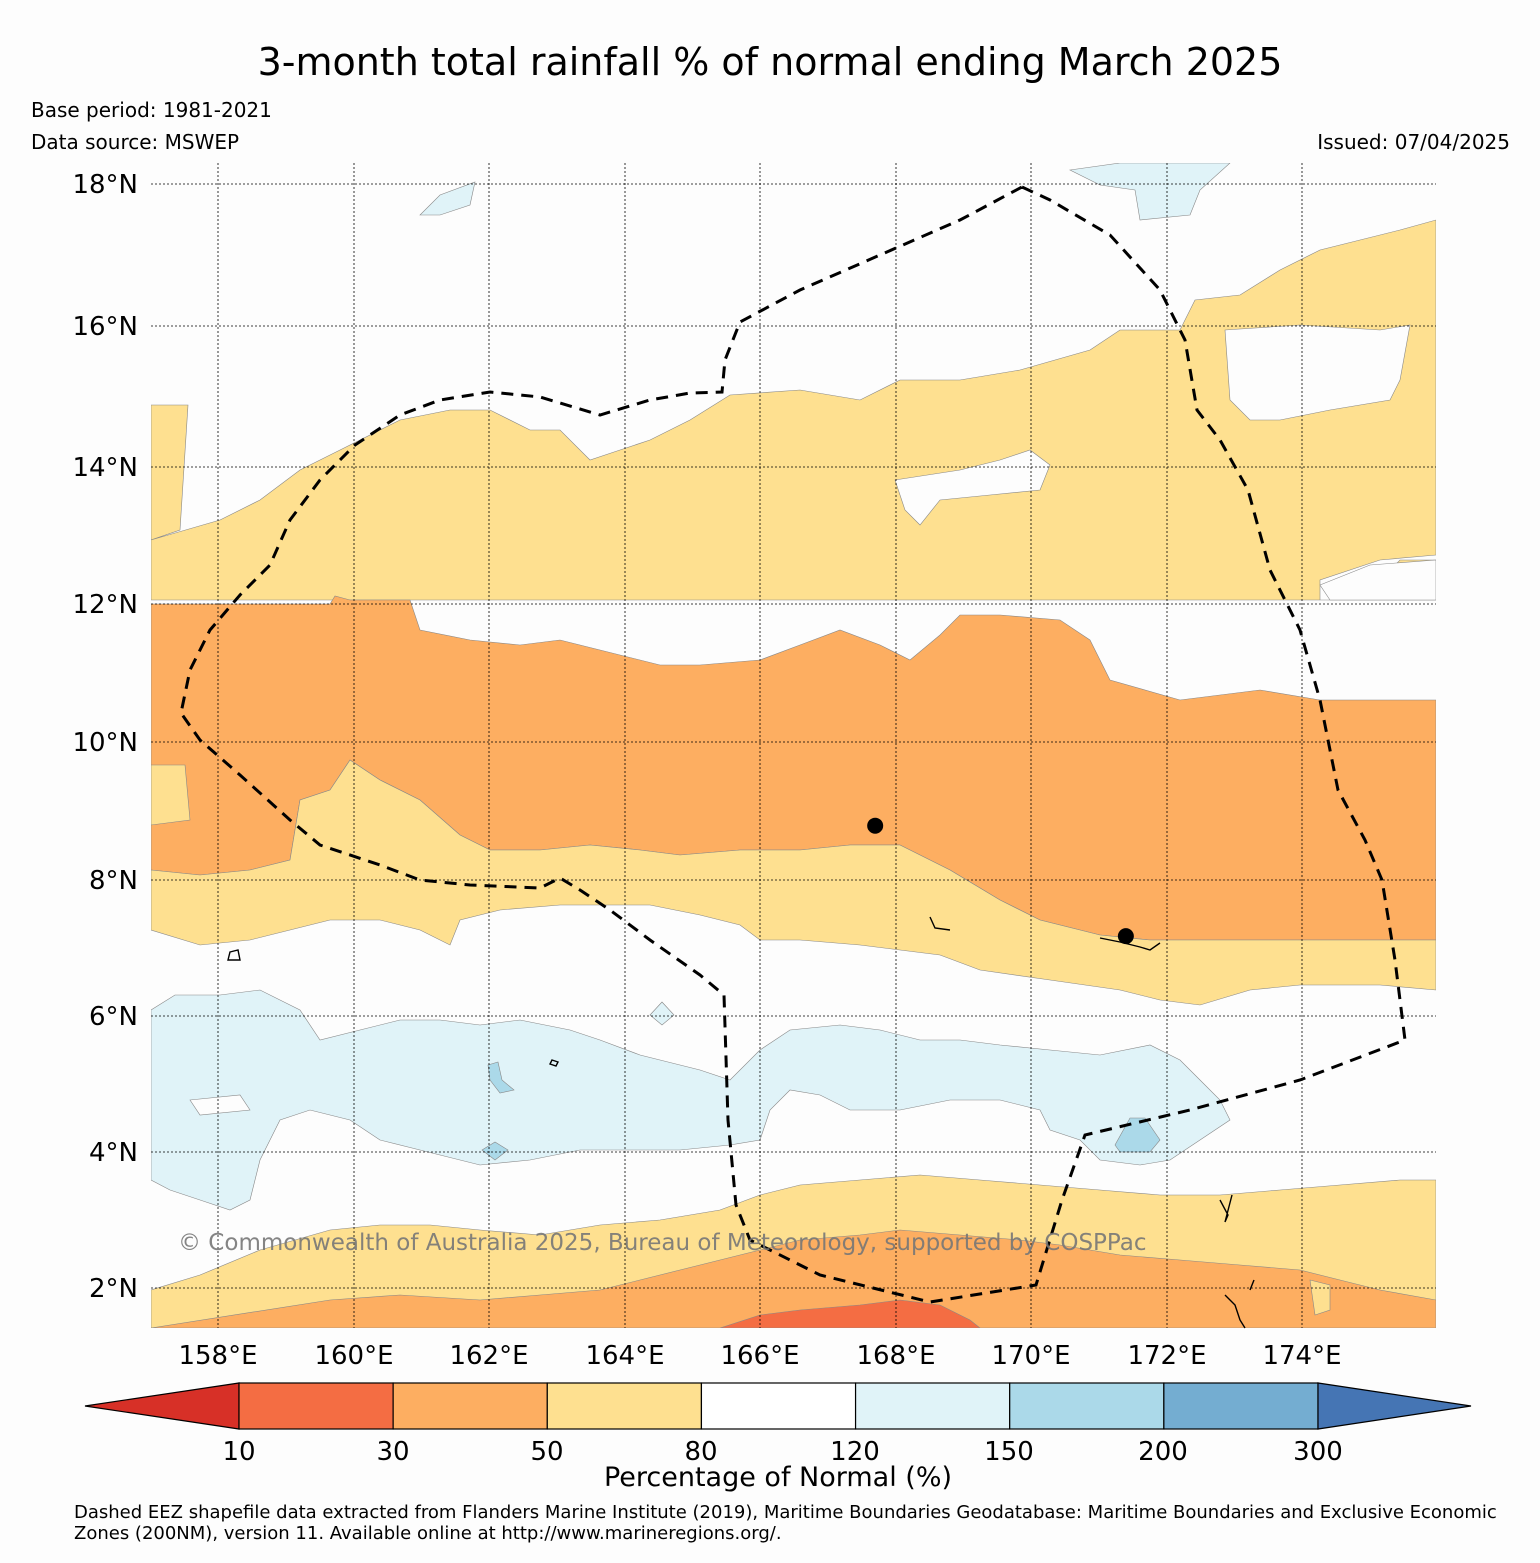  I want to click on lon-label-158e: 158°E, so click(217, 1356).